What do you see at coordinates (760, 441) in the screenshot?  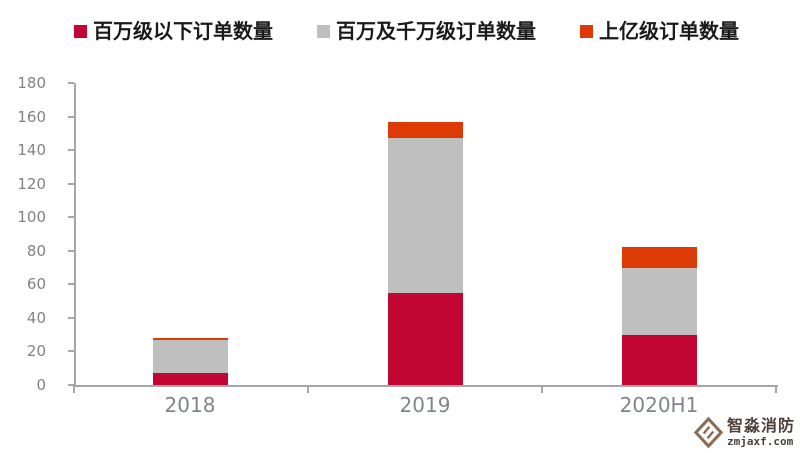 I see `watermark-site: zmjaxf.com` at bounding box center [760, 441].